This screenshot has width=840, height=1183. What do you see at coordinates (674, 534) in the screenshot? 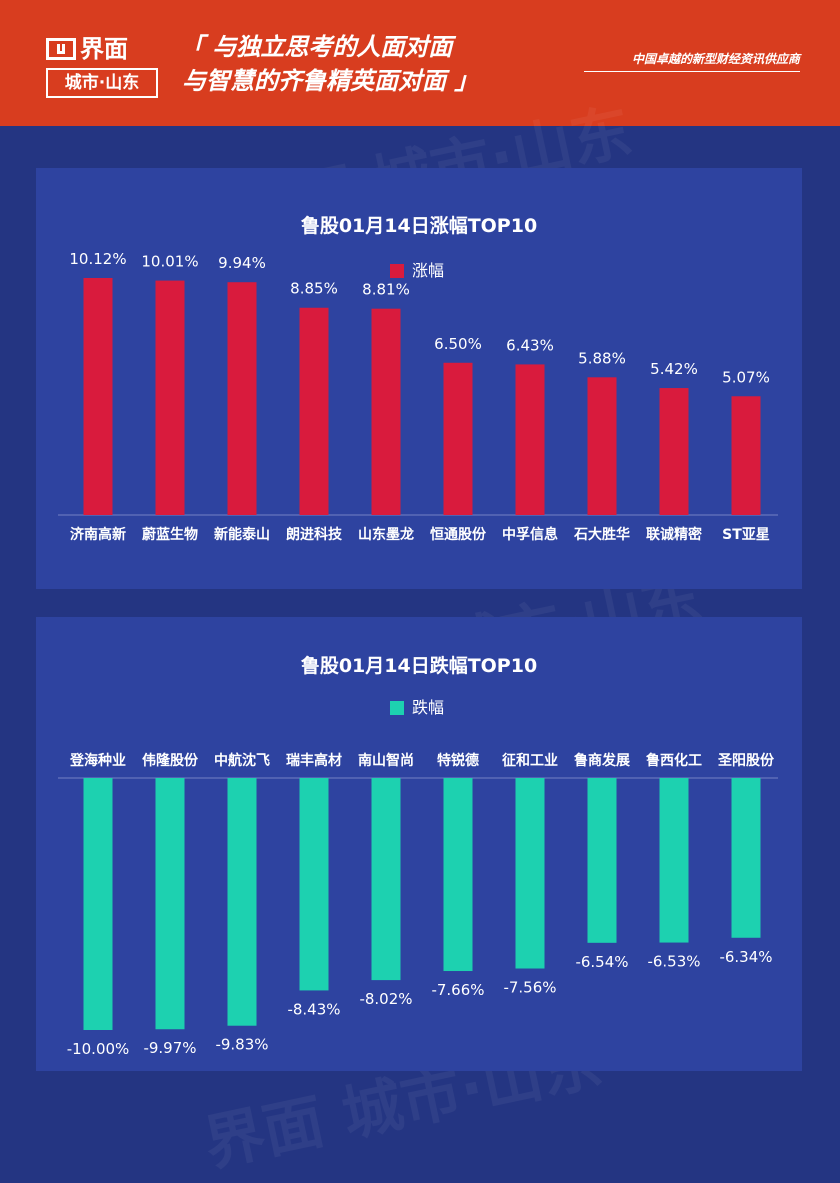
I see `category-label: 联诚精密` at bounding box center [674, 534].